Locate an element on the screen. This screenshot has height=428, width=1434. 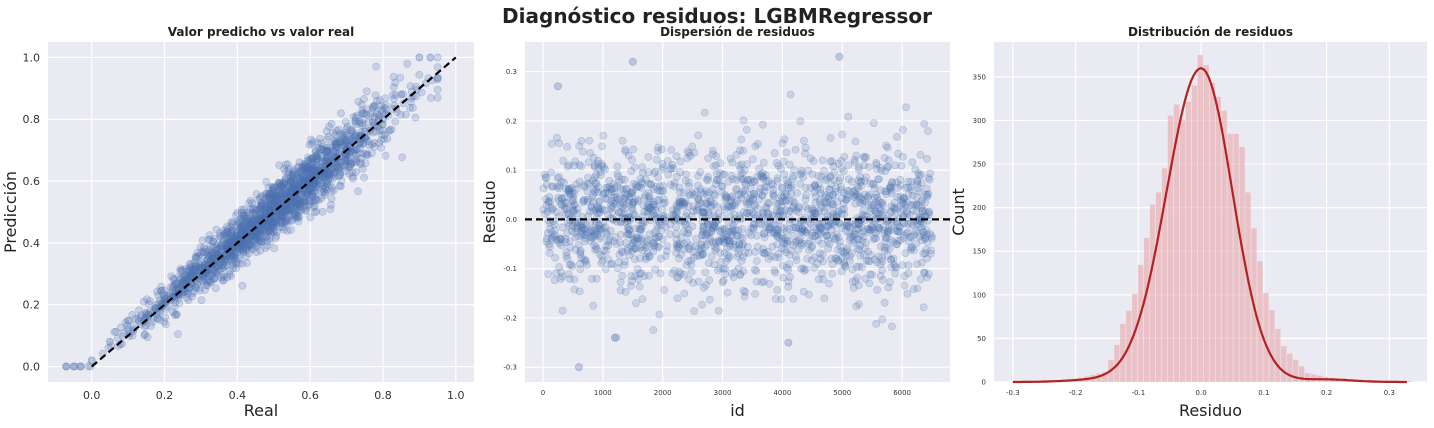
y-axis-label: Count is located at coordinates (958, 212).